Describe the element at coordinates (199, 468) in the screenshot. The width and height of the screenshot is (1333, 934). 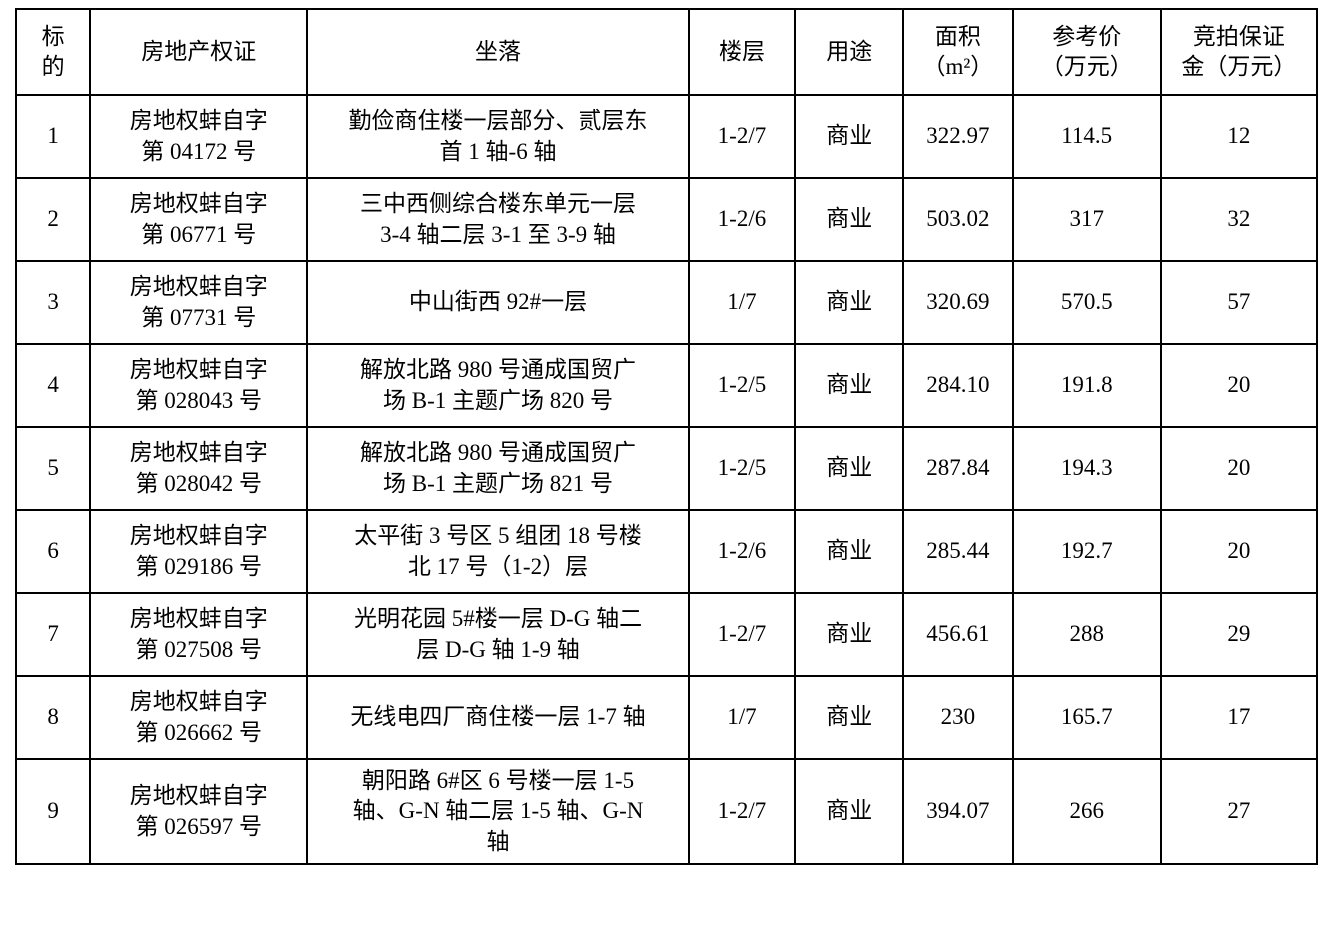
I see `cell-certificate: 房地权蚌自字 第 028042 号` at that location.